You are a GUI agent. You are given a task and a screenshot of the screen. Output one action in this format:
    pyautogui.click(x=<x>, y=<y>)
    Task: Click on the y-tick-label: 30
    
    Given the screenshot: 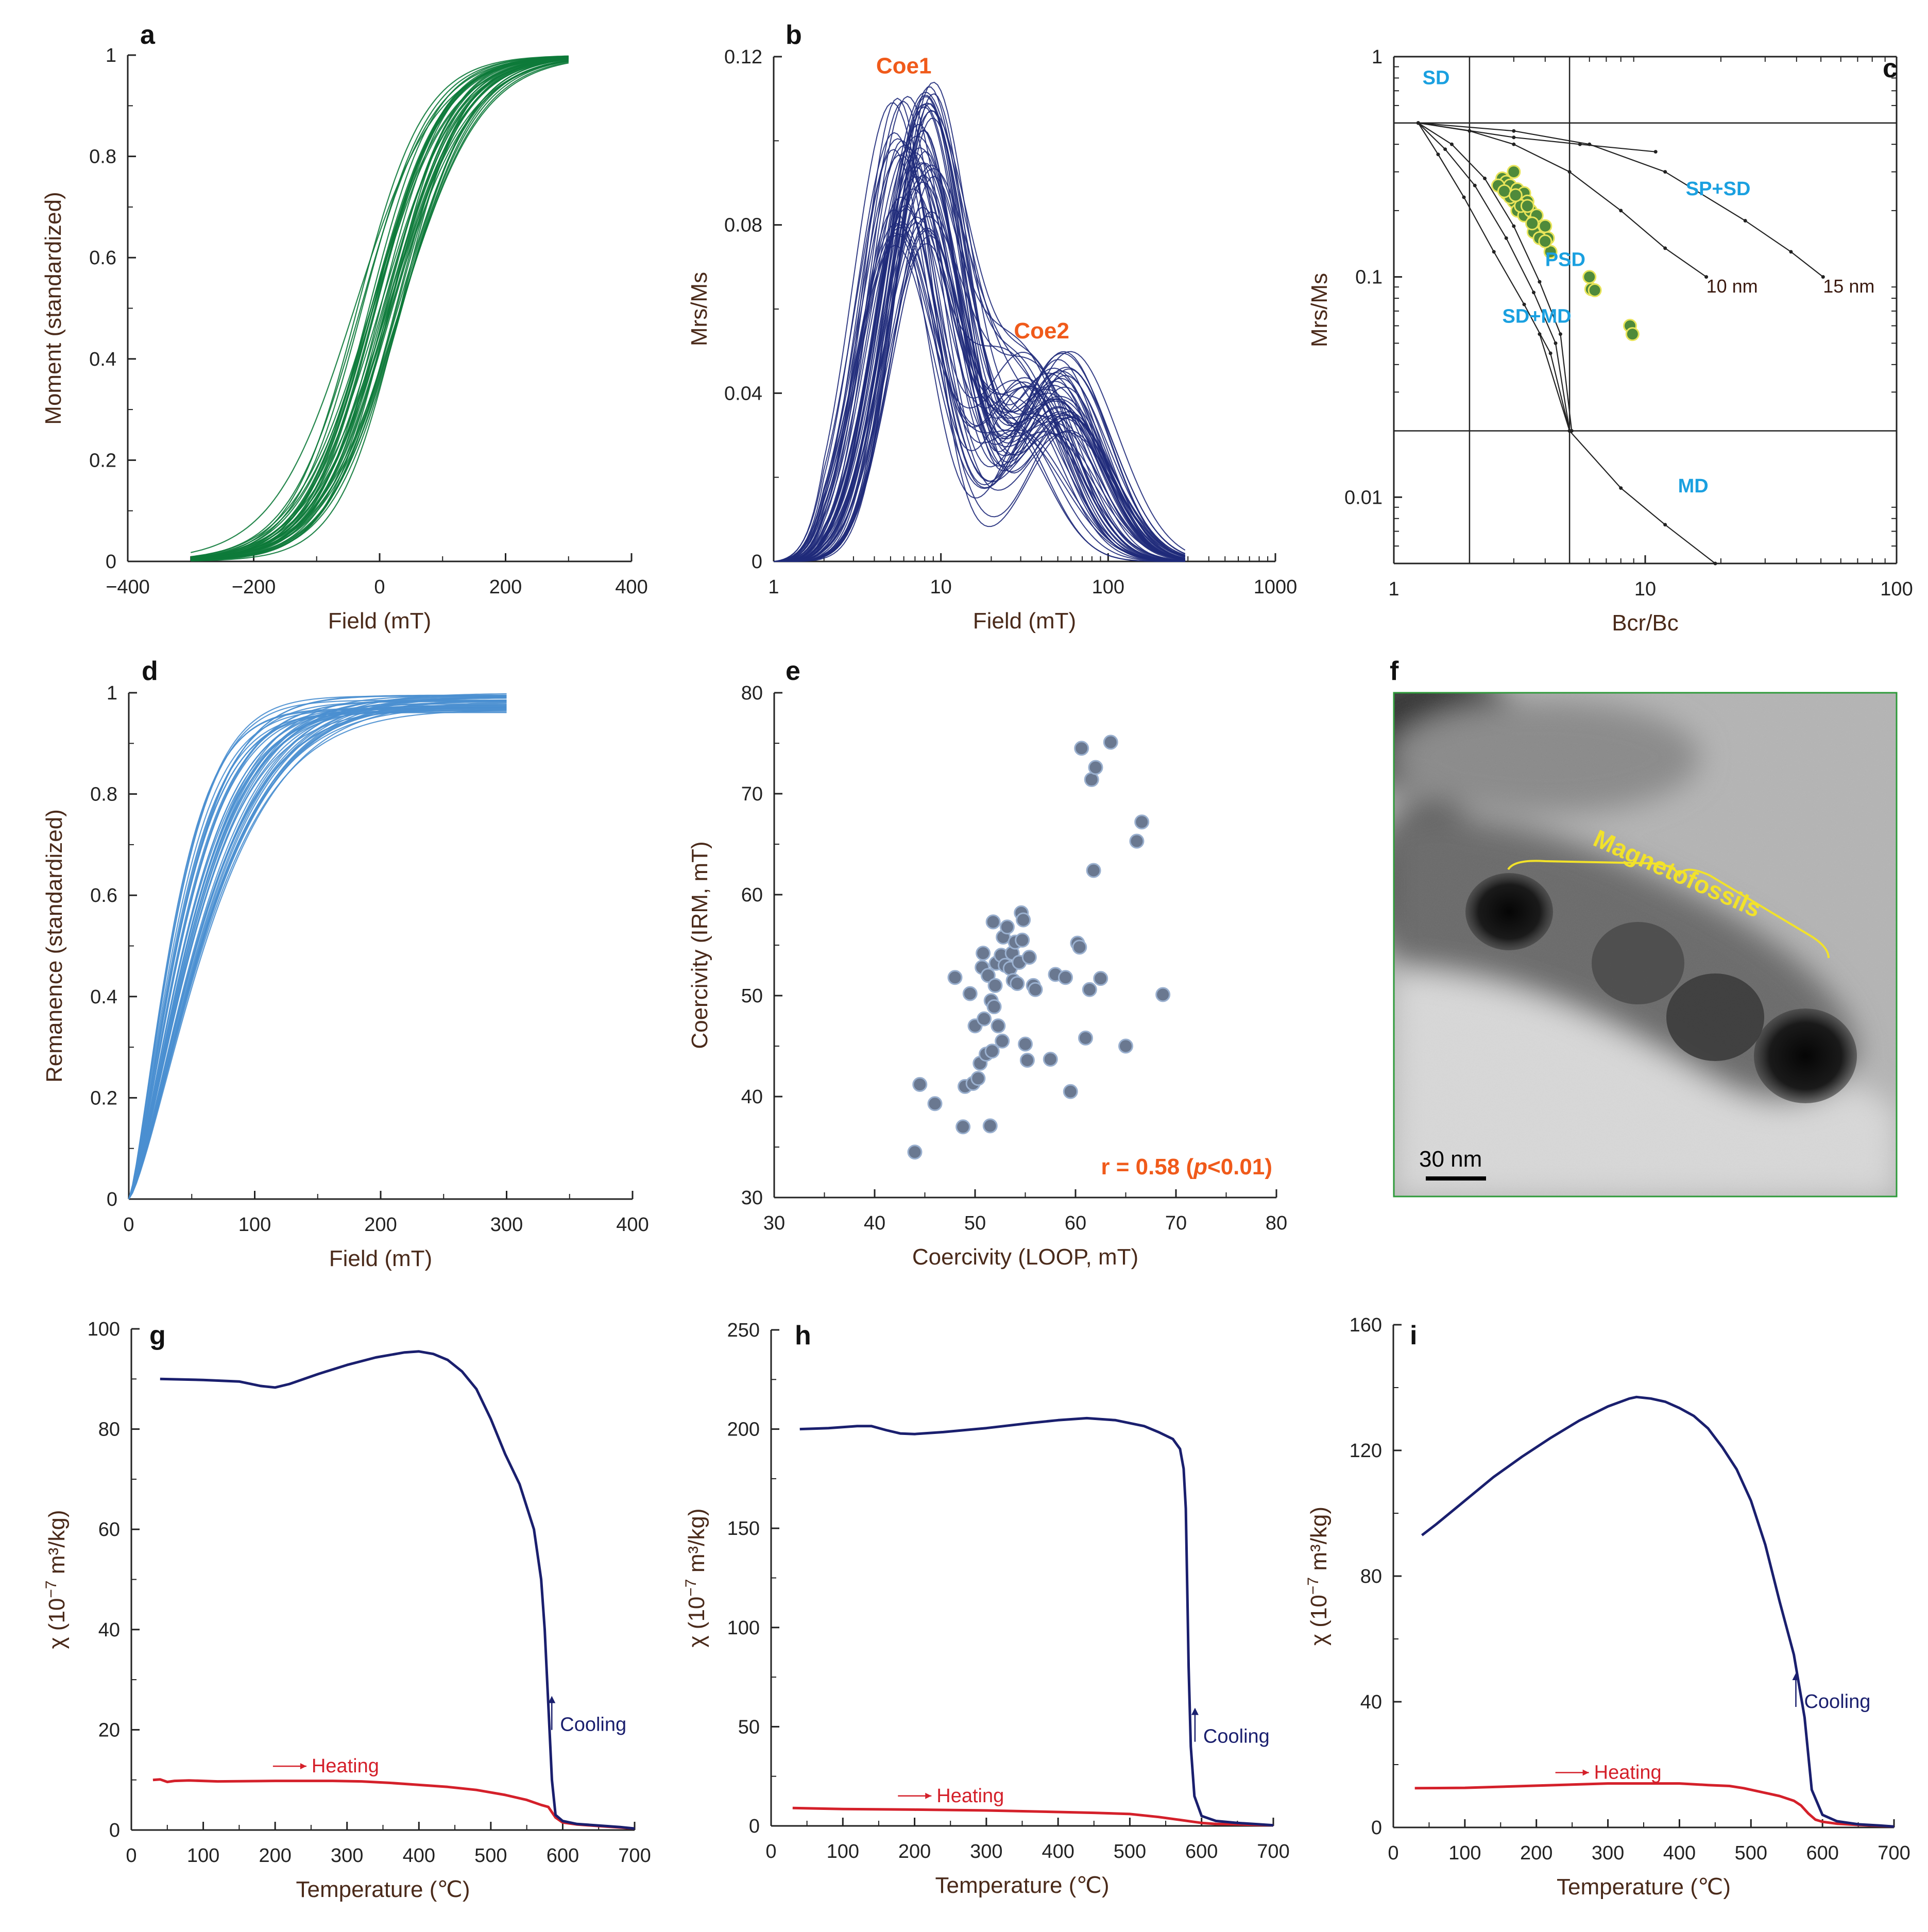 What is the action you would take?
    pyautogui.click(x=752, y=1198)
    